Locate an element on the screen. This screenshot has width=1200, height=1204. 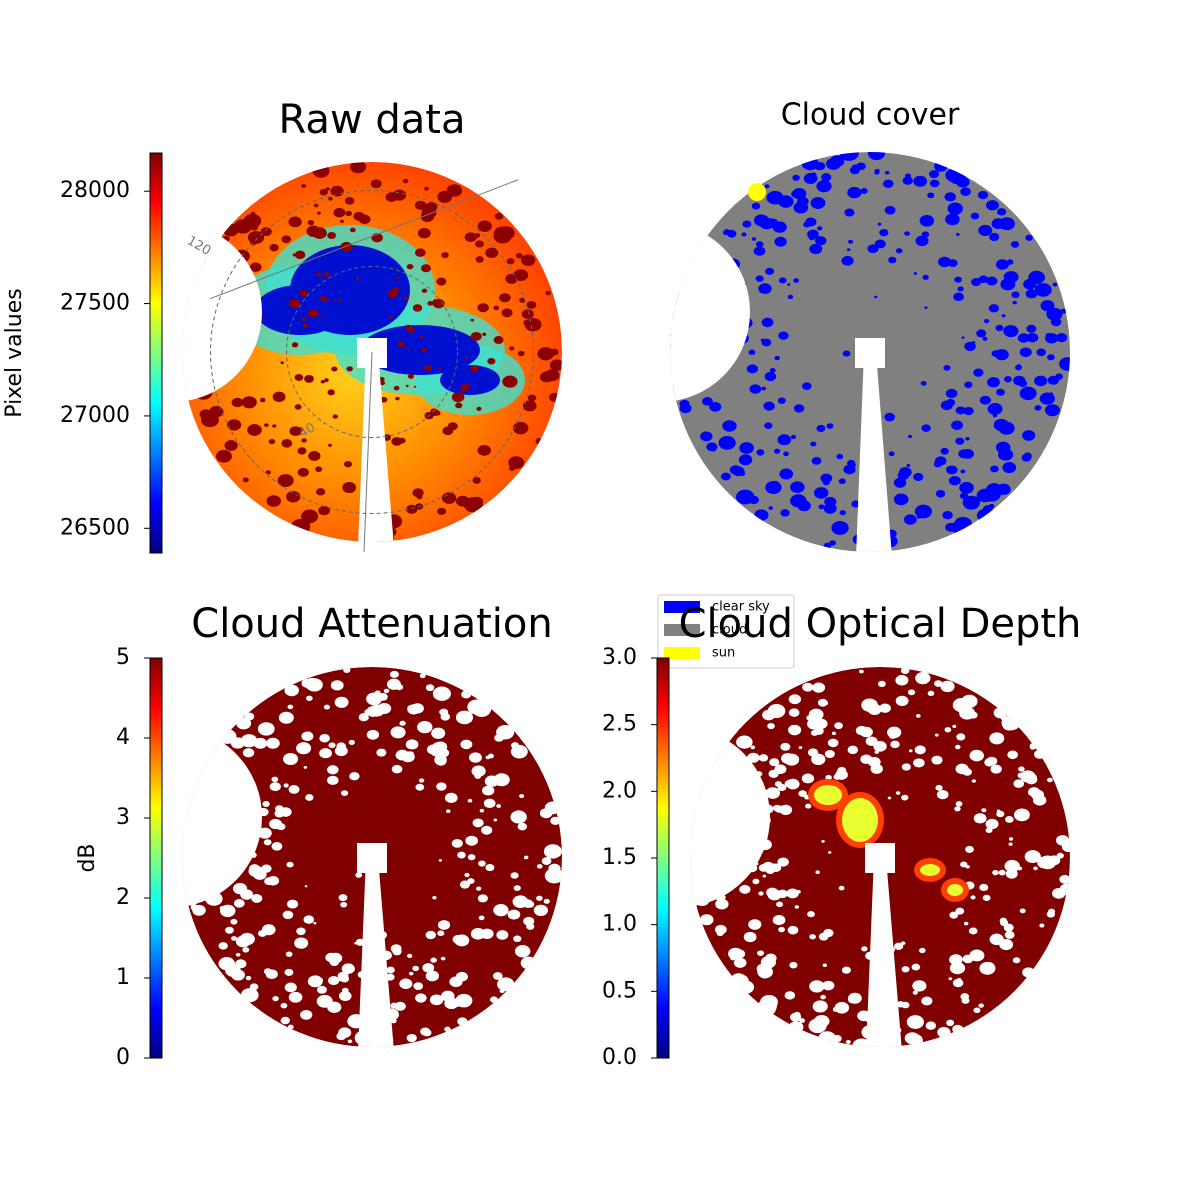
legend: clear sky cloud sun is located at coordinates (726, 631).